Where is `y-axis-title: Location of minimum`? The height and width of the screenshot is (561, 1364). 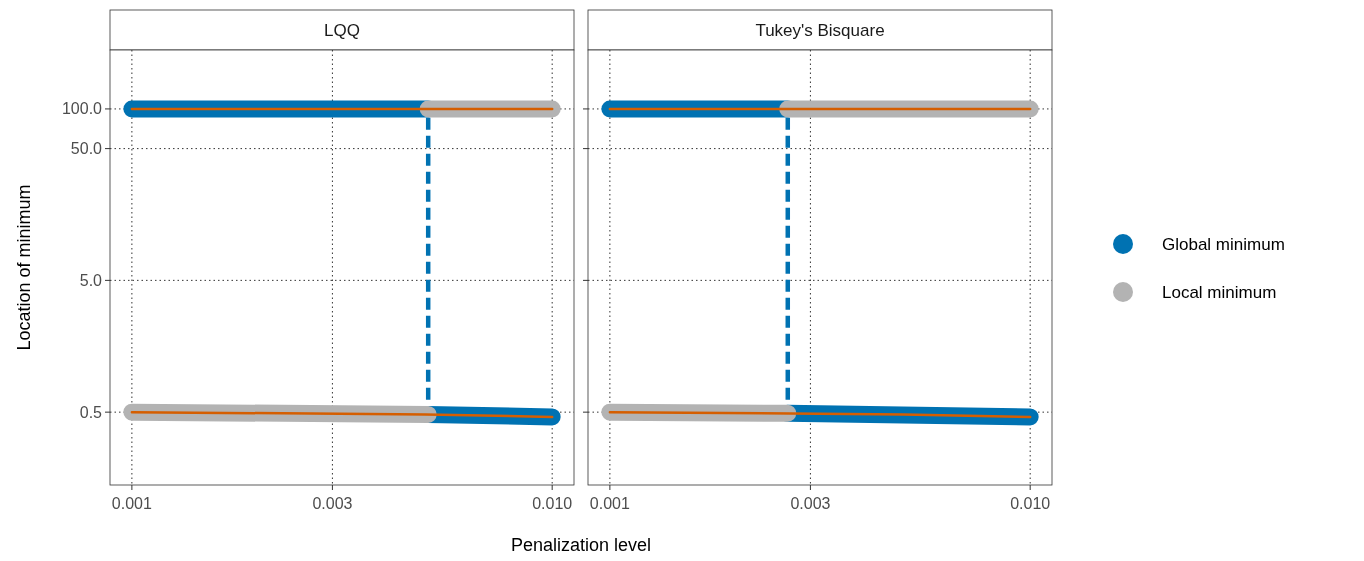
y-axis-title: Location of minimum is located at coordinates (24, 267).